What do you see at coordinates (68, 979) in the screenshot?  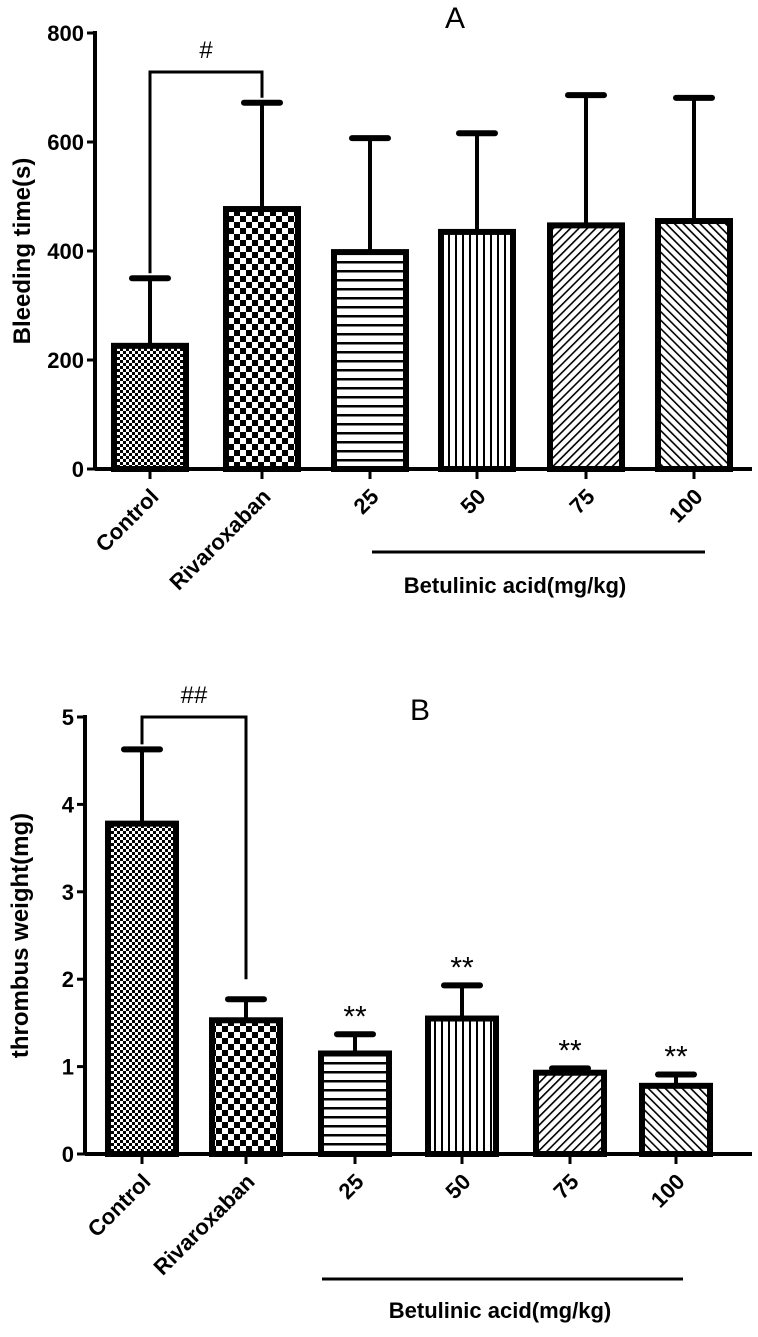 I see `y-tick-label: 2` at bounding box center [68, 979].